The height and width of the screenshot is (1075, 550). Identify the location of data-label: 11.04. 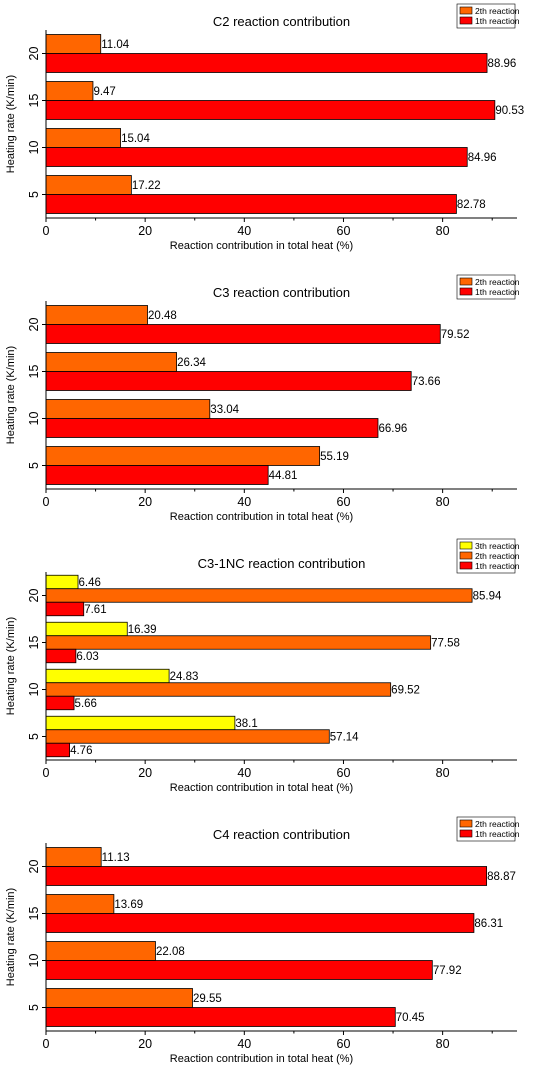
(115, 45).